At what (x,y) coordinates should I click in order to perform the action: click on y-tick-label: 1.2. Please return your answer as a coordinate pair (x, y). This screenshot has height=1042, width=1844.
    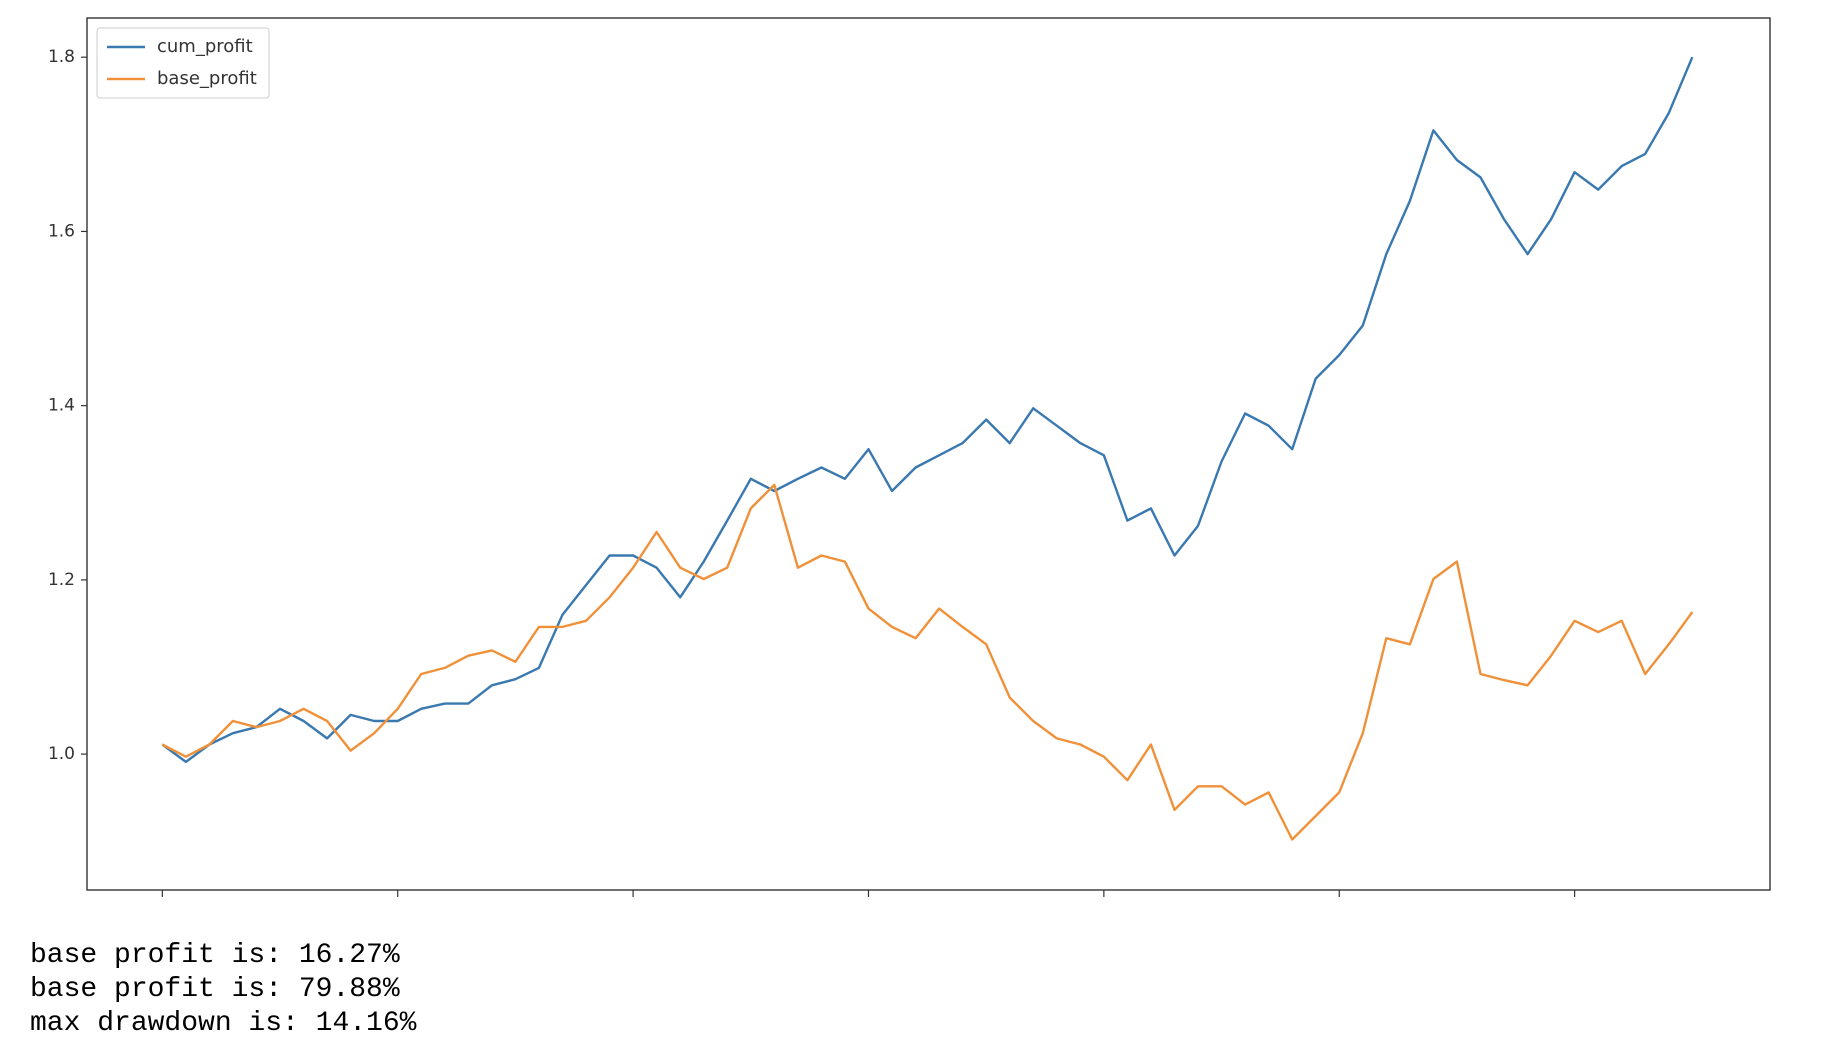
    Looking at the image, I should click on (61, 580).